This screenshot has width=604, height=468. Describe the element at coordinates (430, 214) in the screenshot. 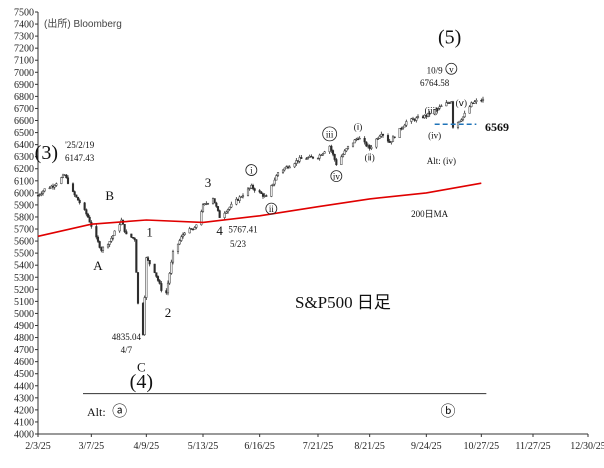

I see `wave-label: 200日MA` at that location.